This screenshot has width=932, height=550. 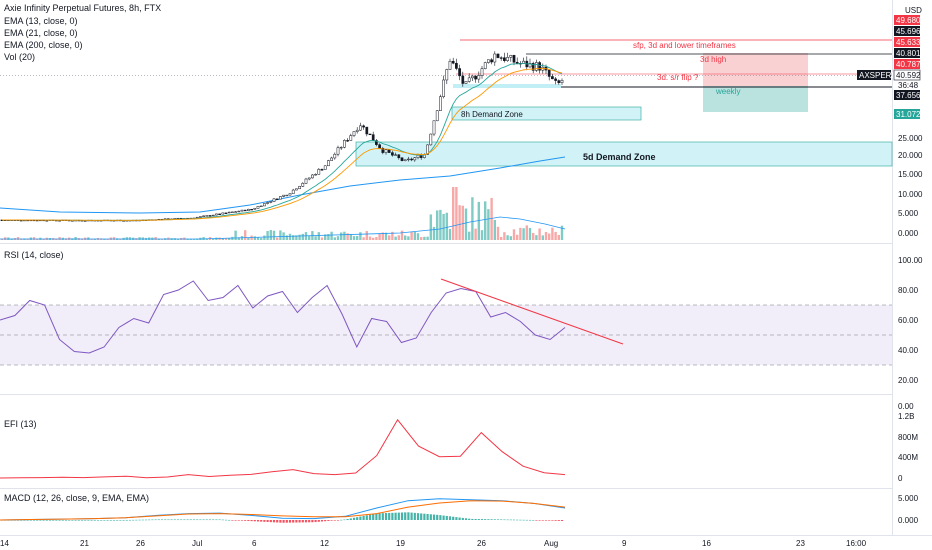 What do you see at coordinates (908, 20) in the screenshot?
I see `tag-49680: 49.680` at bounding box center [908, 20].